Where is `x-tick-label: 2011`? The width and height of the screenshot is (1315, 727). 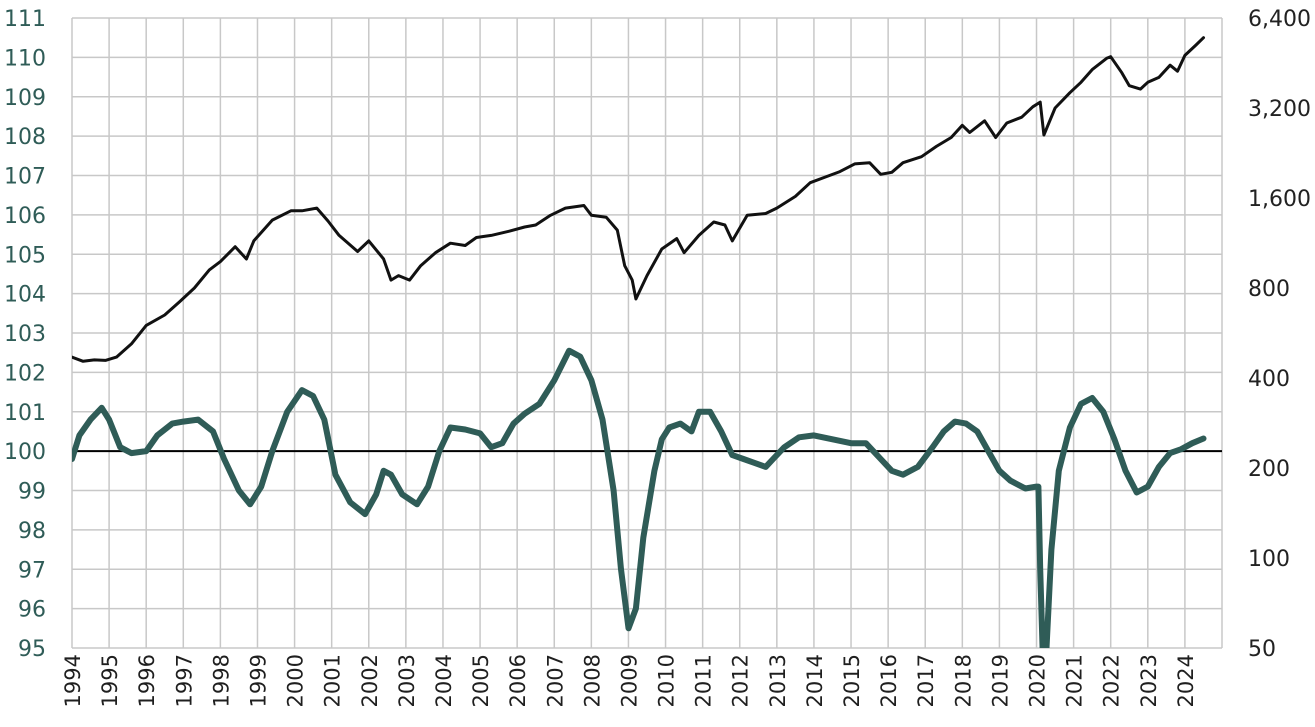
x-tick-label: 2011 is located at coordinates (704, 680).